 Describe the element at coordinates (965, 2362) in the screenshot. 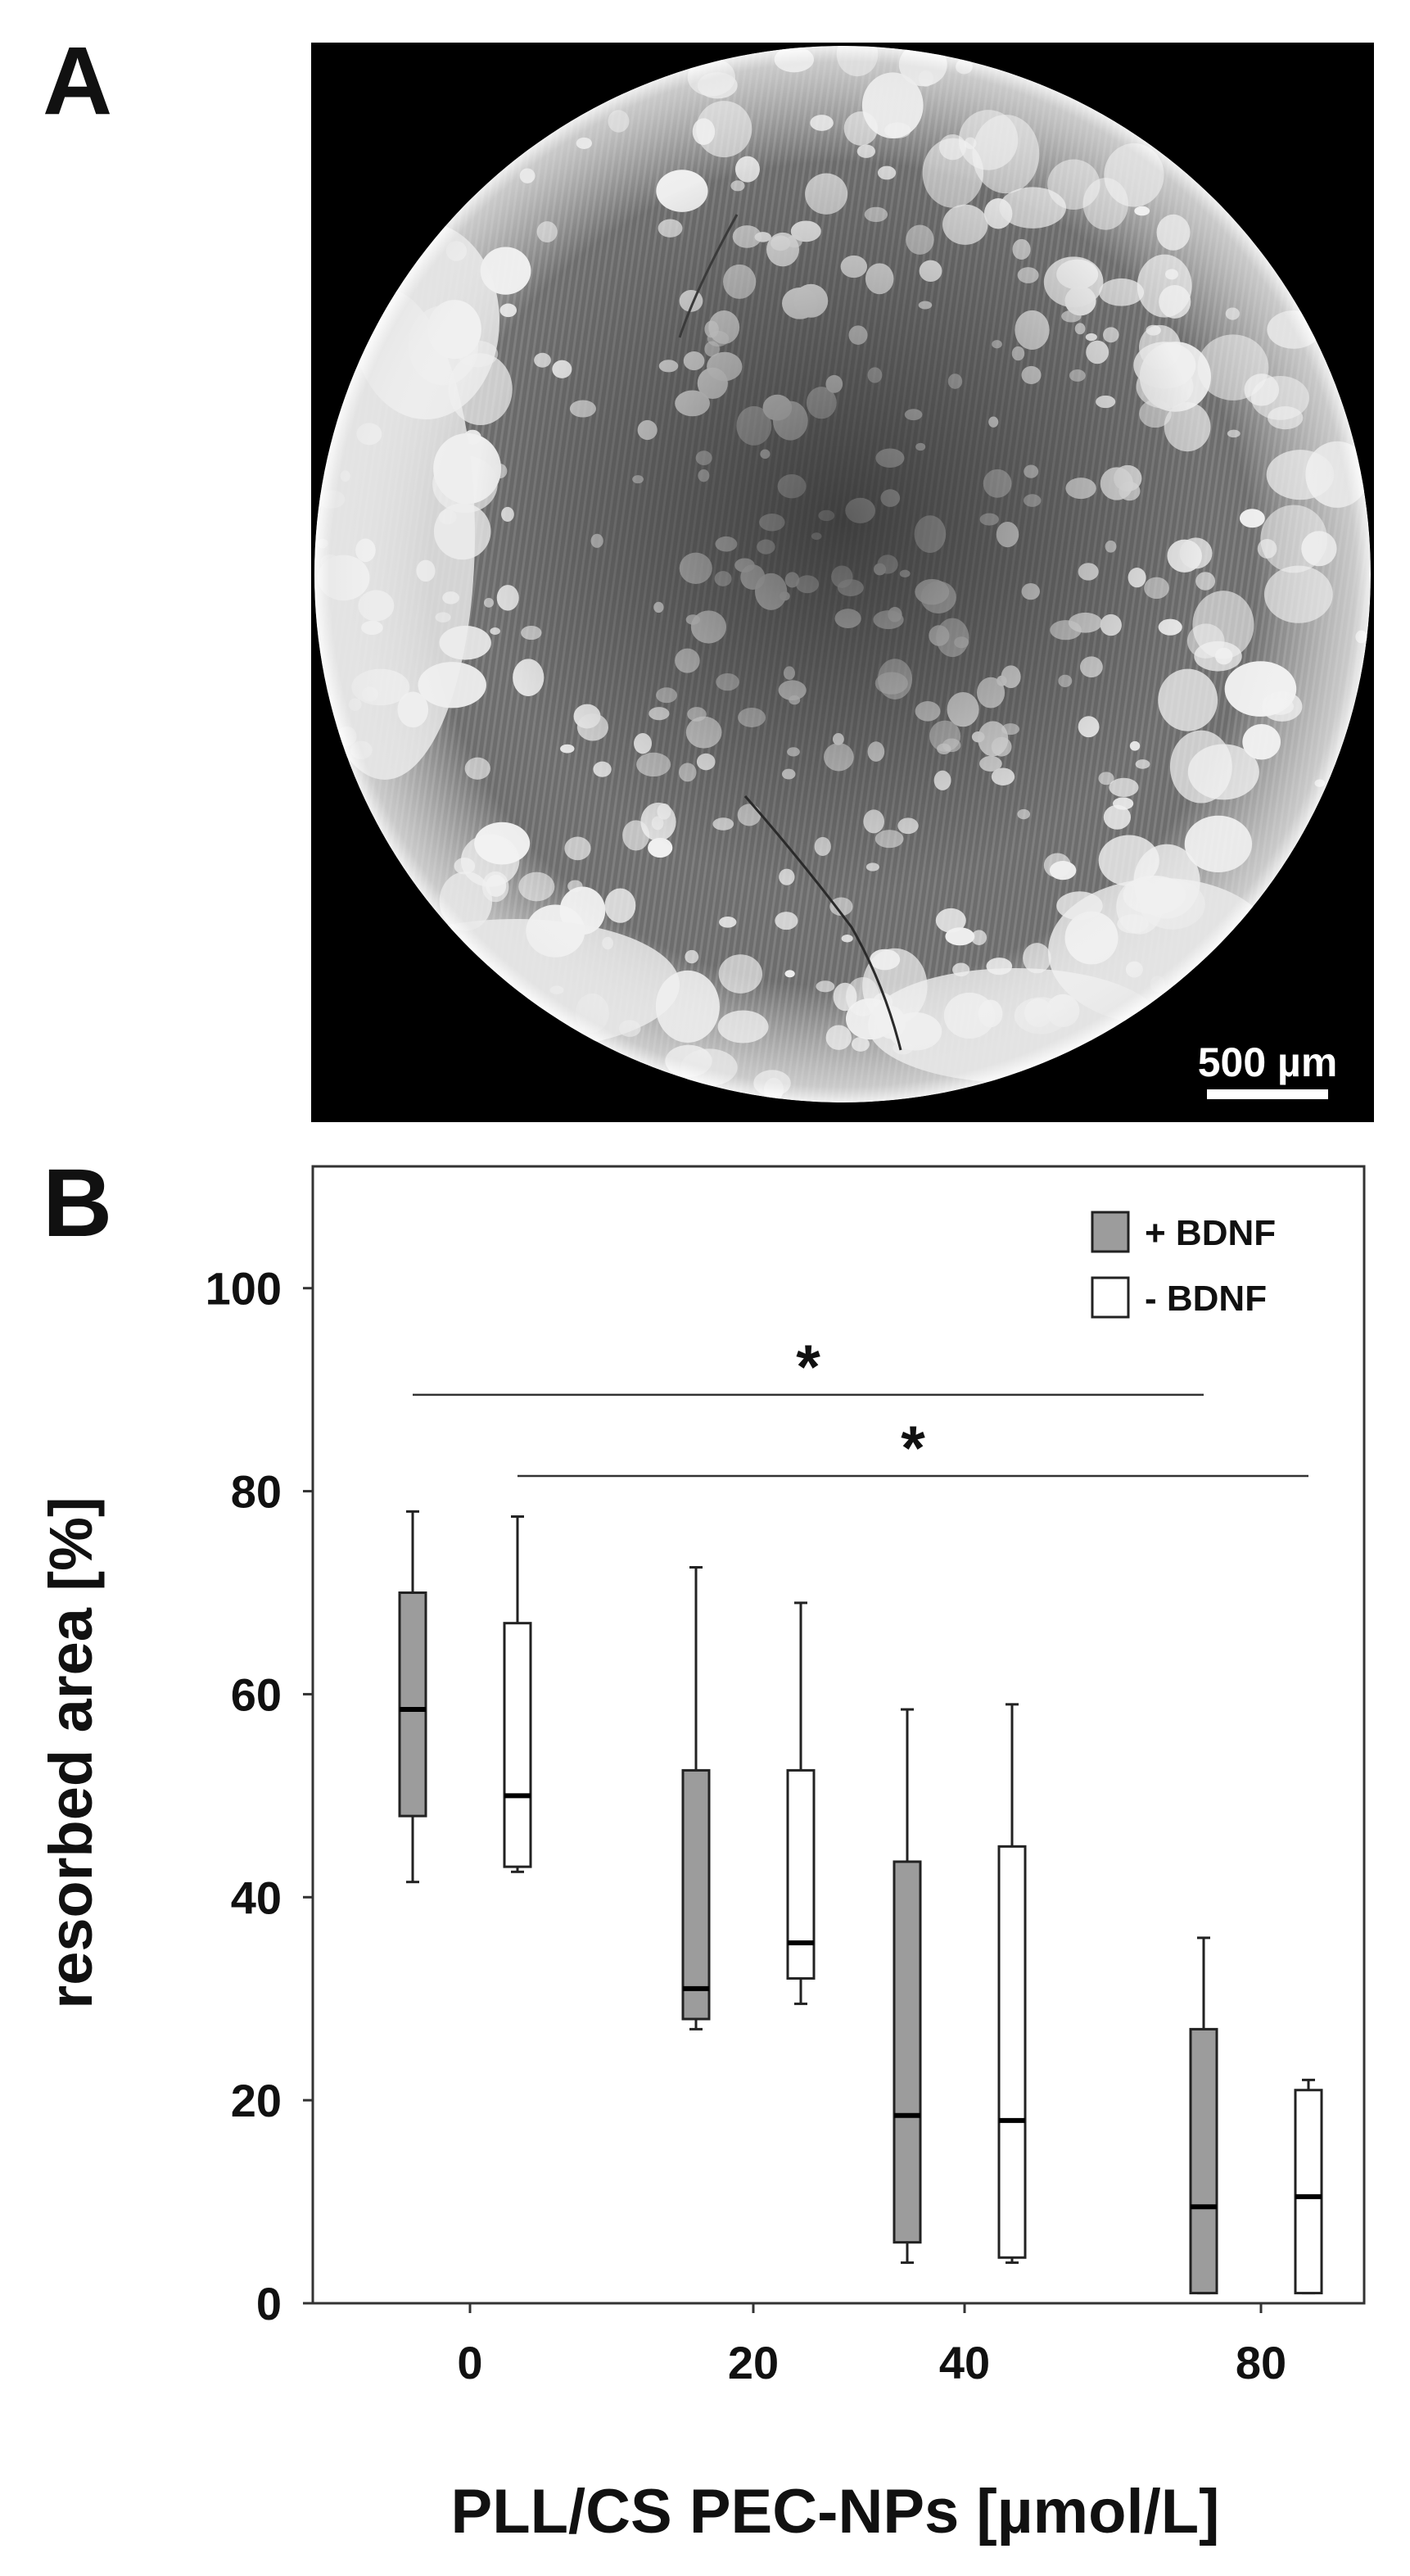

I see `x-tick-label: 40` at that location.